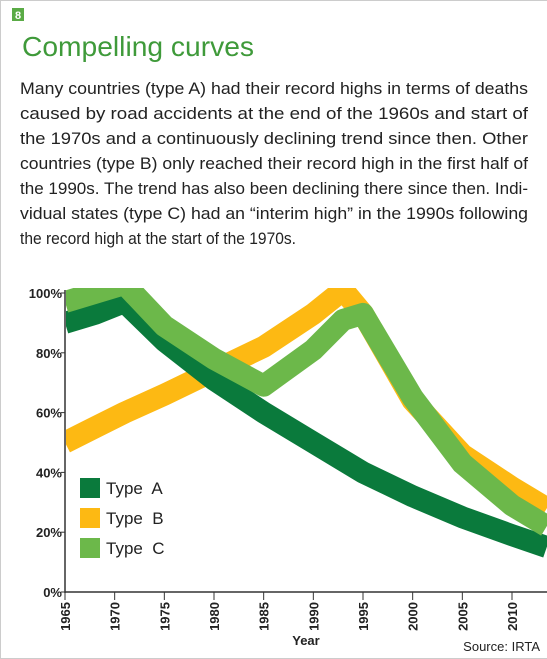 The width and height of the screenshot is (547, 659). Describe the element at coordinates (512, 616) in the screenshot. I see `x-tick-label: 2010` at that location.